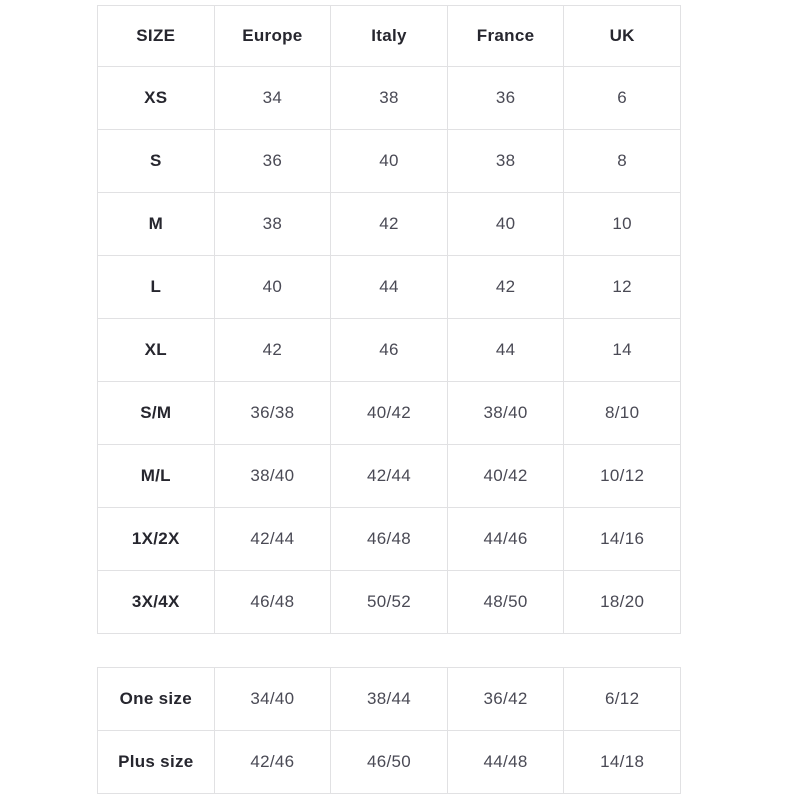 The image size is (800, 800). What do you see at coordinates (622, 539) in the screenshot?
I see `value-cell: 14/16` at bounding box center [622, 539].